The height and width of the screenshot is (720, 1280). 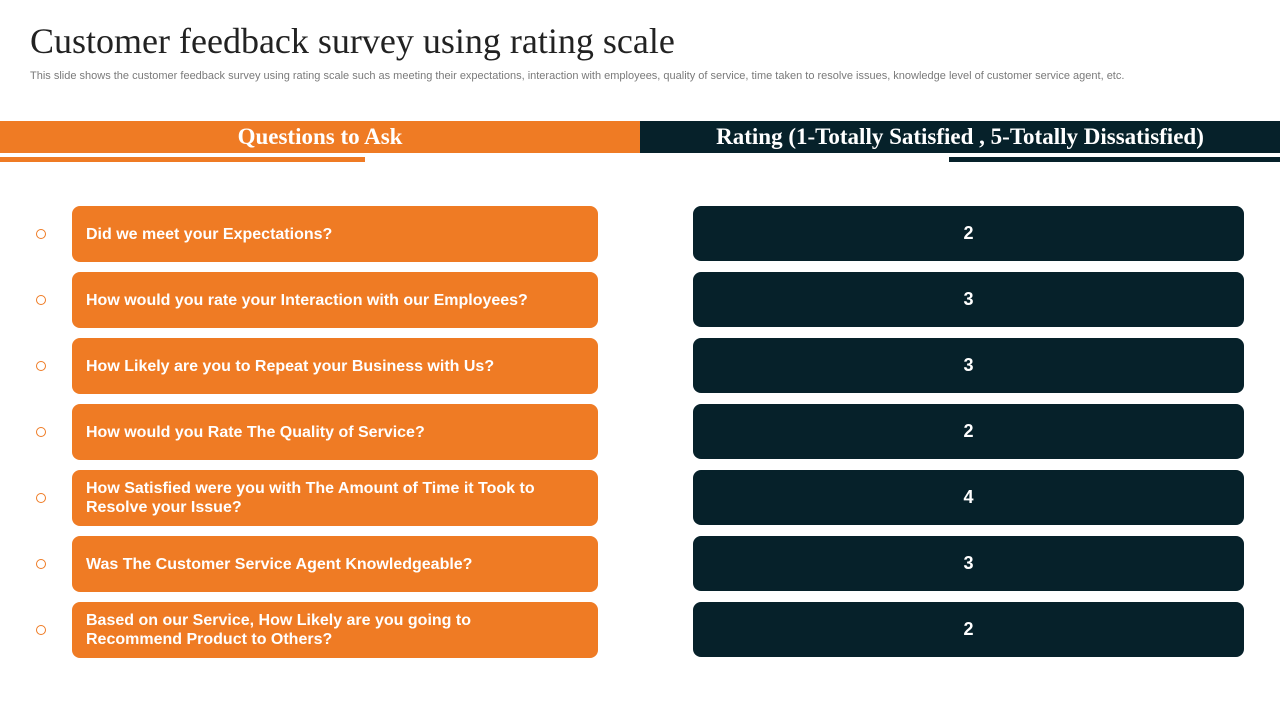 What do you see at coordinates (1114, 159) in the screenshot?
I see `rating-header-underline` at bounding box center [1114, 159].